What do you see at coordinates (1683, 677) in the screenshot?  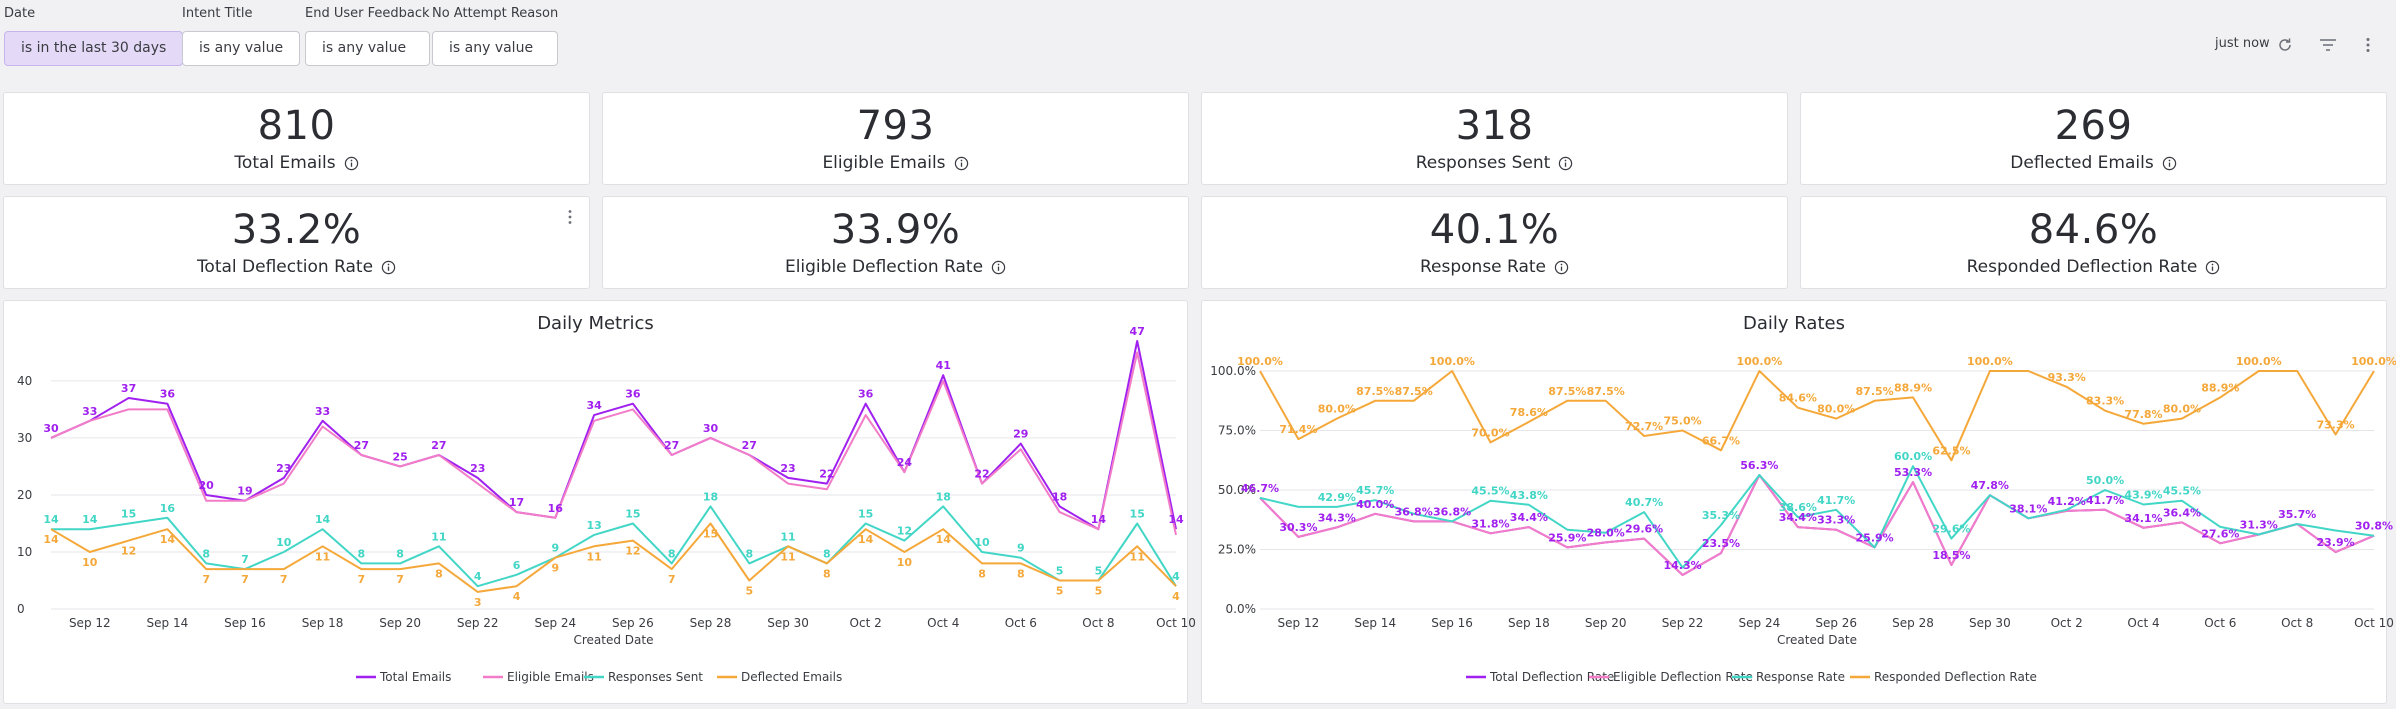 I see `legend-item: Eligible Deflection Rate` at bounding box center [1683, 677].